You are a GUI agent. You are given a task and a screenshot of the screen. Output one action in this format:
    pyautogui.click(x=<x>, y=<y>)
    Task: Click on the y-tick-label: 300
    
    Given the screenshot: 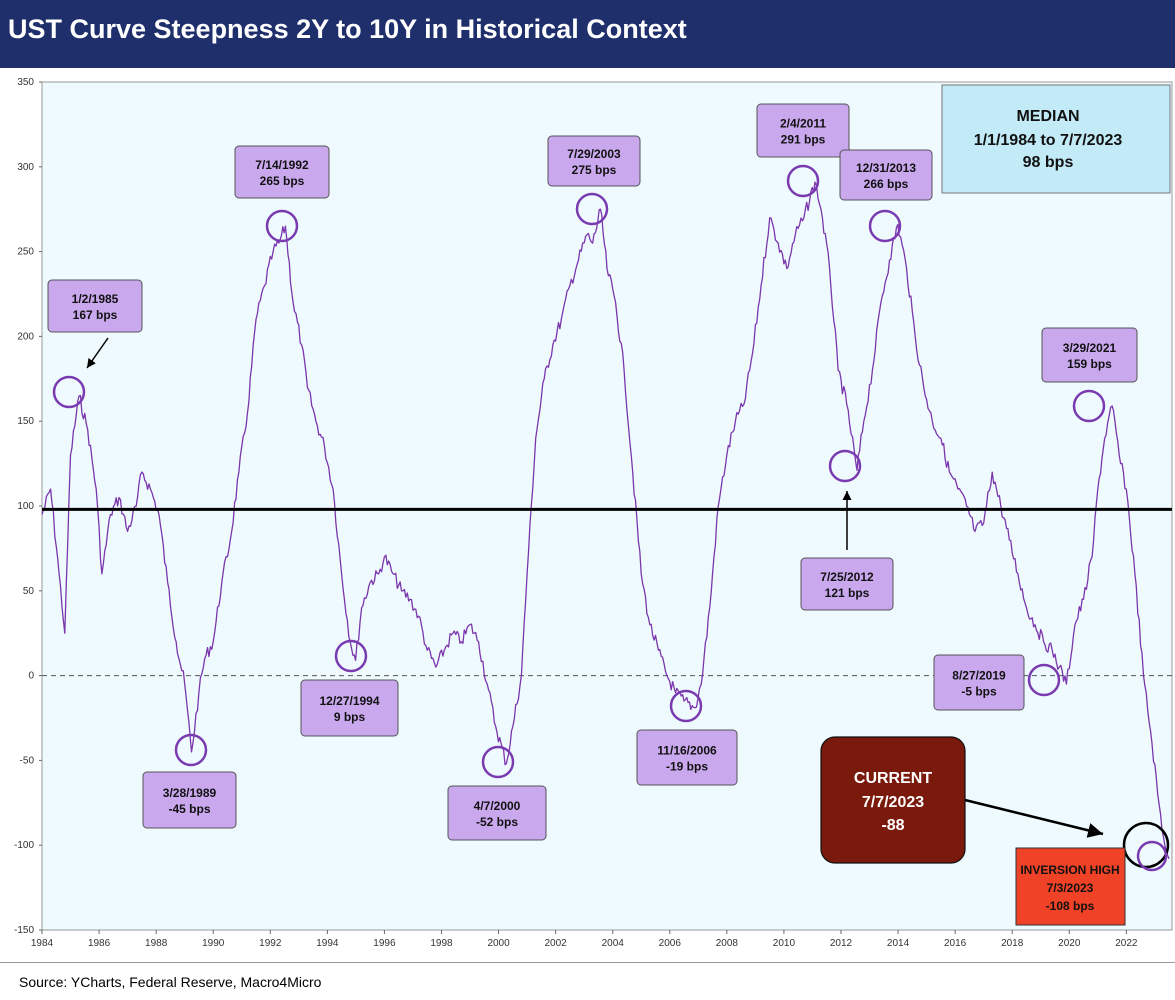 What is the action you would take?
    pyautogui.click(x=25, y=167)
    